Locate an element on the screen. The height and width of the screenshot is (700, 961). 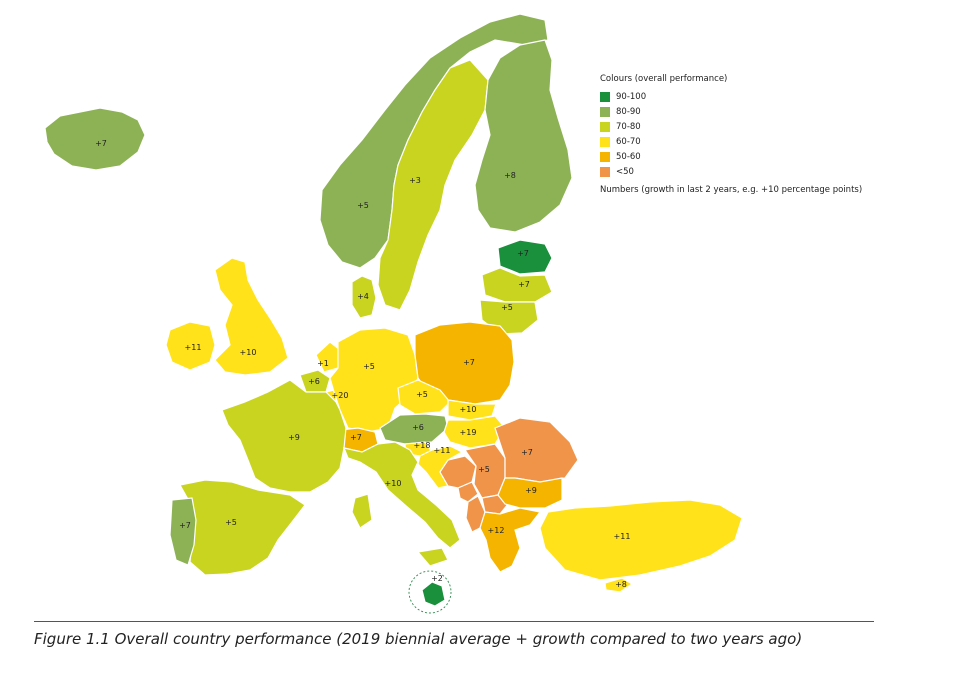
label-bulgaria: +9 is located at coordinates (531, 490).